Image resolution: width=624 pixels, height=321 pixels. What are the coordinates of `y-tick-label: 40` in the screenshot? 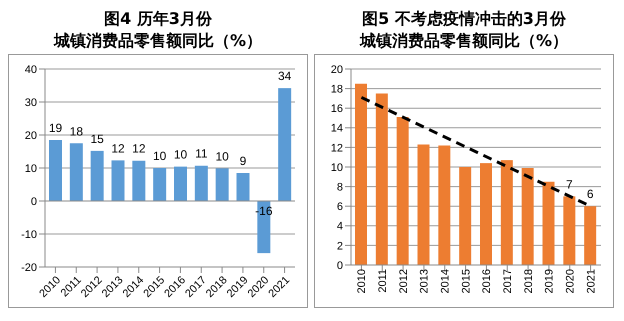 It's located at (30, 70).